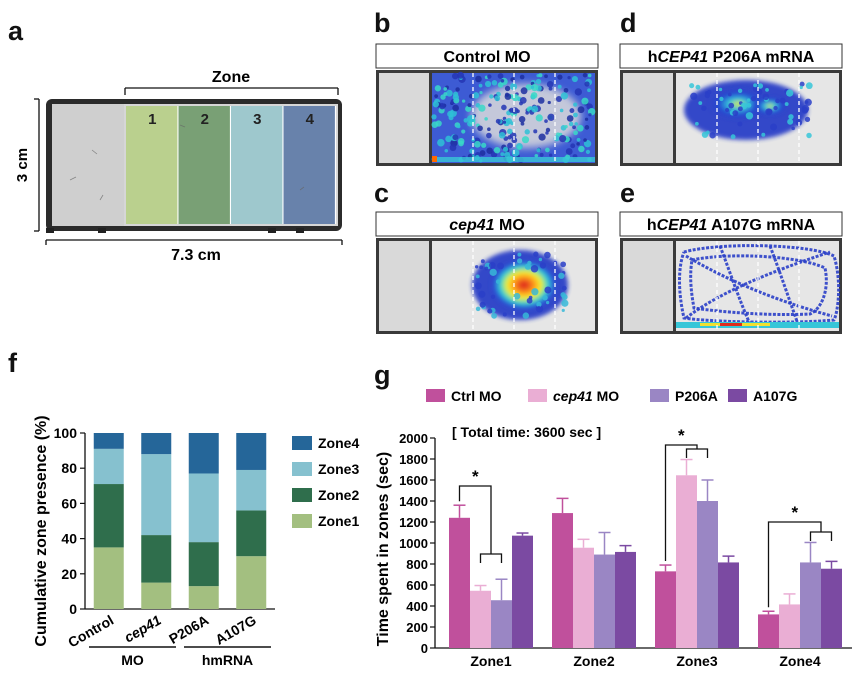 The height and width of the screenshot is (674, 852). Describe the element at coordinates (417, 627) in the screenshot. I see `g-y-tick-label: 200` at that location.